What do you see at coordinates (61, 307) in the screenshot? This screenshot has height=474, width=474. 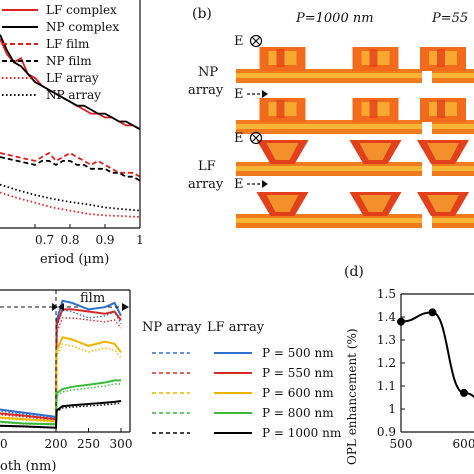 I see `film-arrow-head-left` at bounding box center [61, 307].